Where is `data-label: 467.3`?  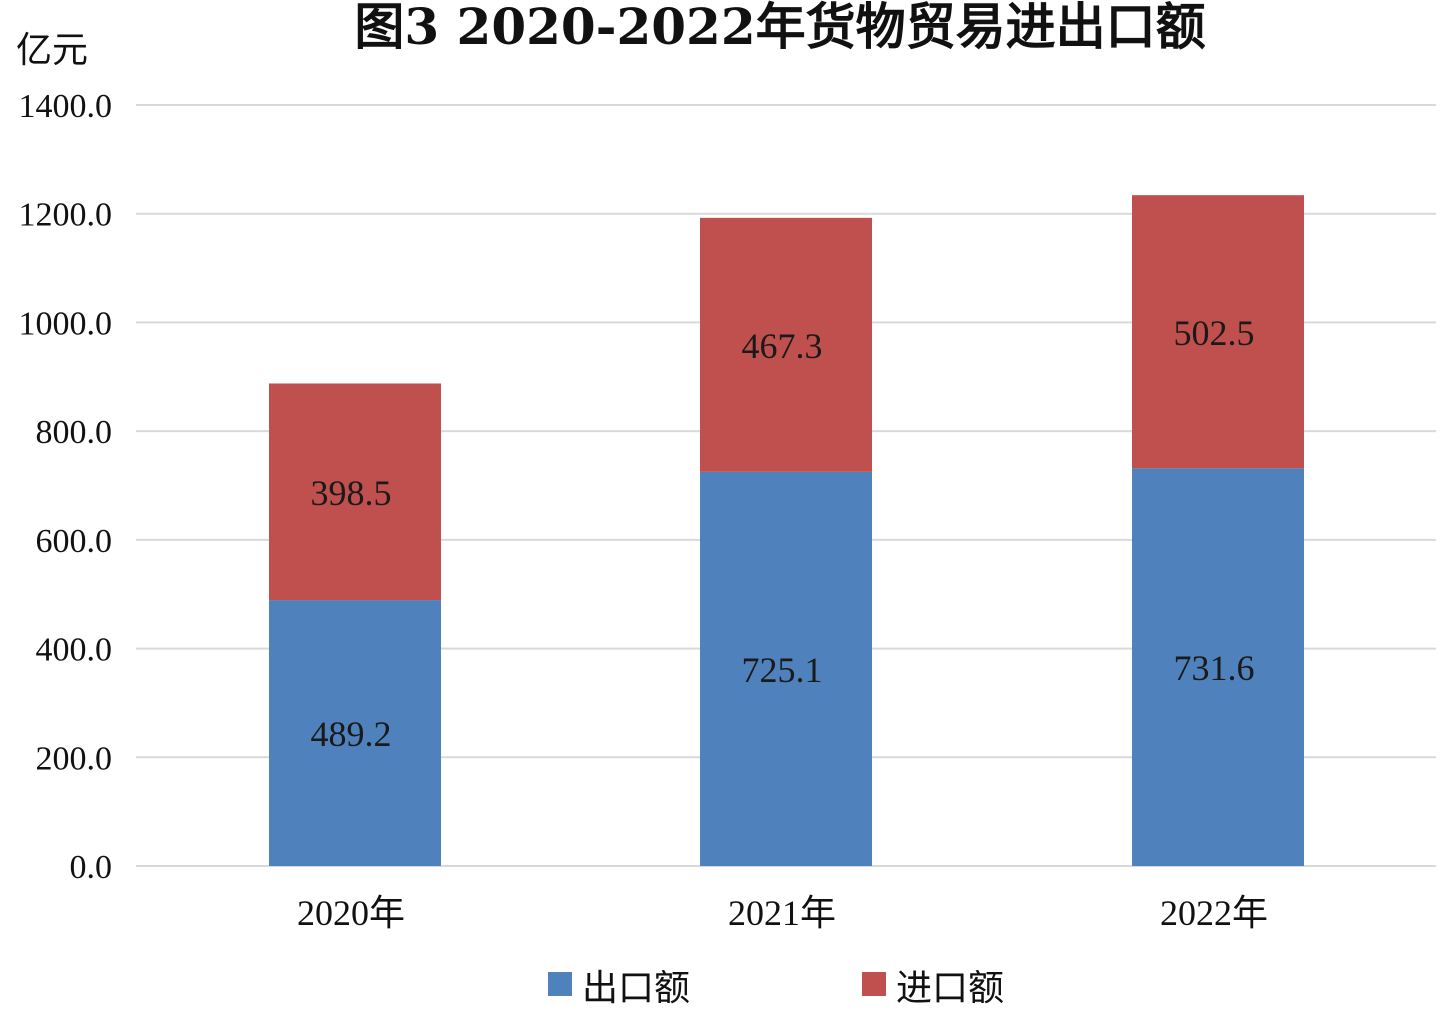 data-label: 467.3 is located at coordinates (782, 346).